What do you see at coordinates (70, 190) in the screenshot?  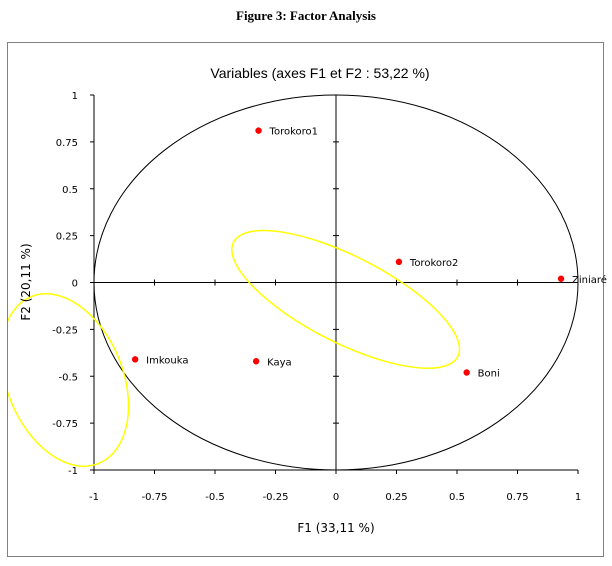 I see `y-tick-label: 0.5` at bounding box center [70, 190].